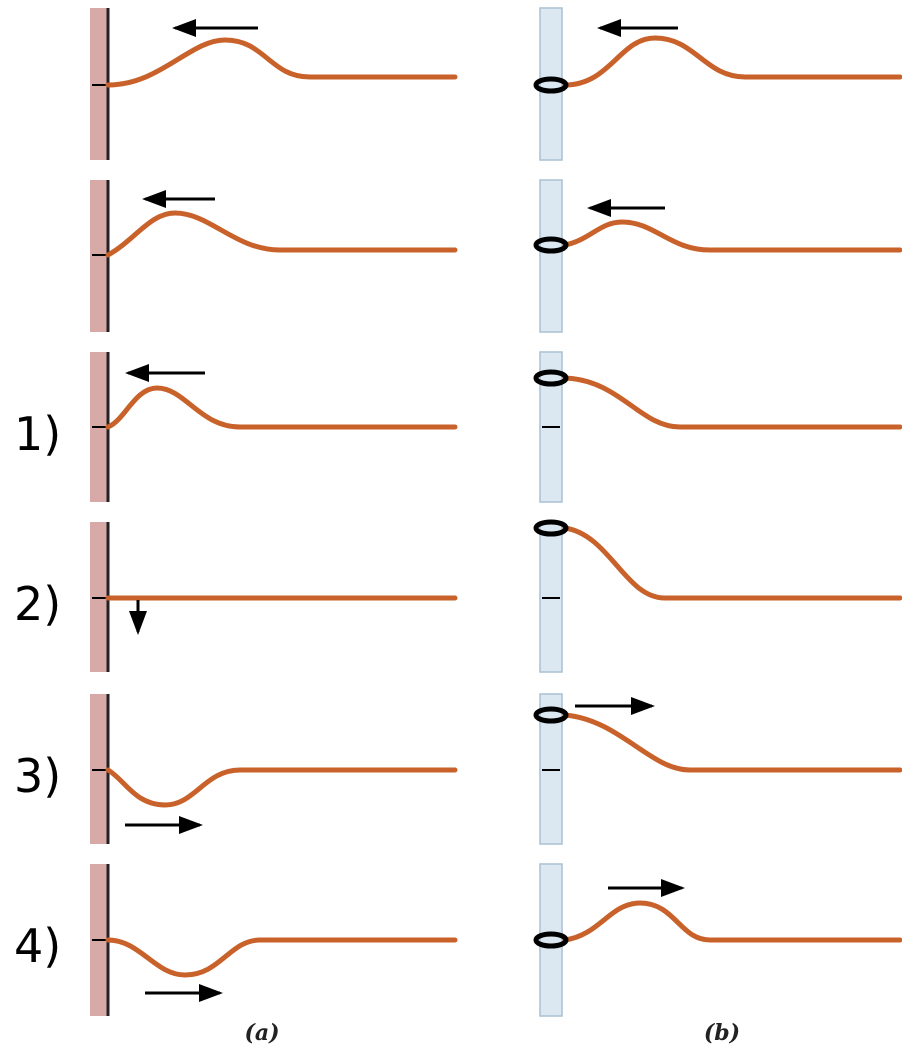 This screenshot has height=1049, width=902. I want to click on row-label: 3), so click(37, 776).